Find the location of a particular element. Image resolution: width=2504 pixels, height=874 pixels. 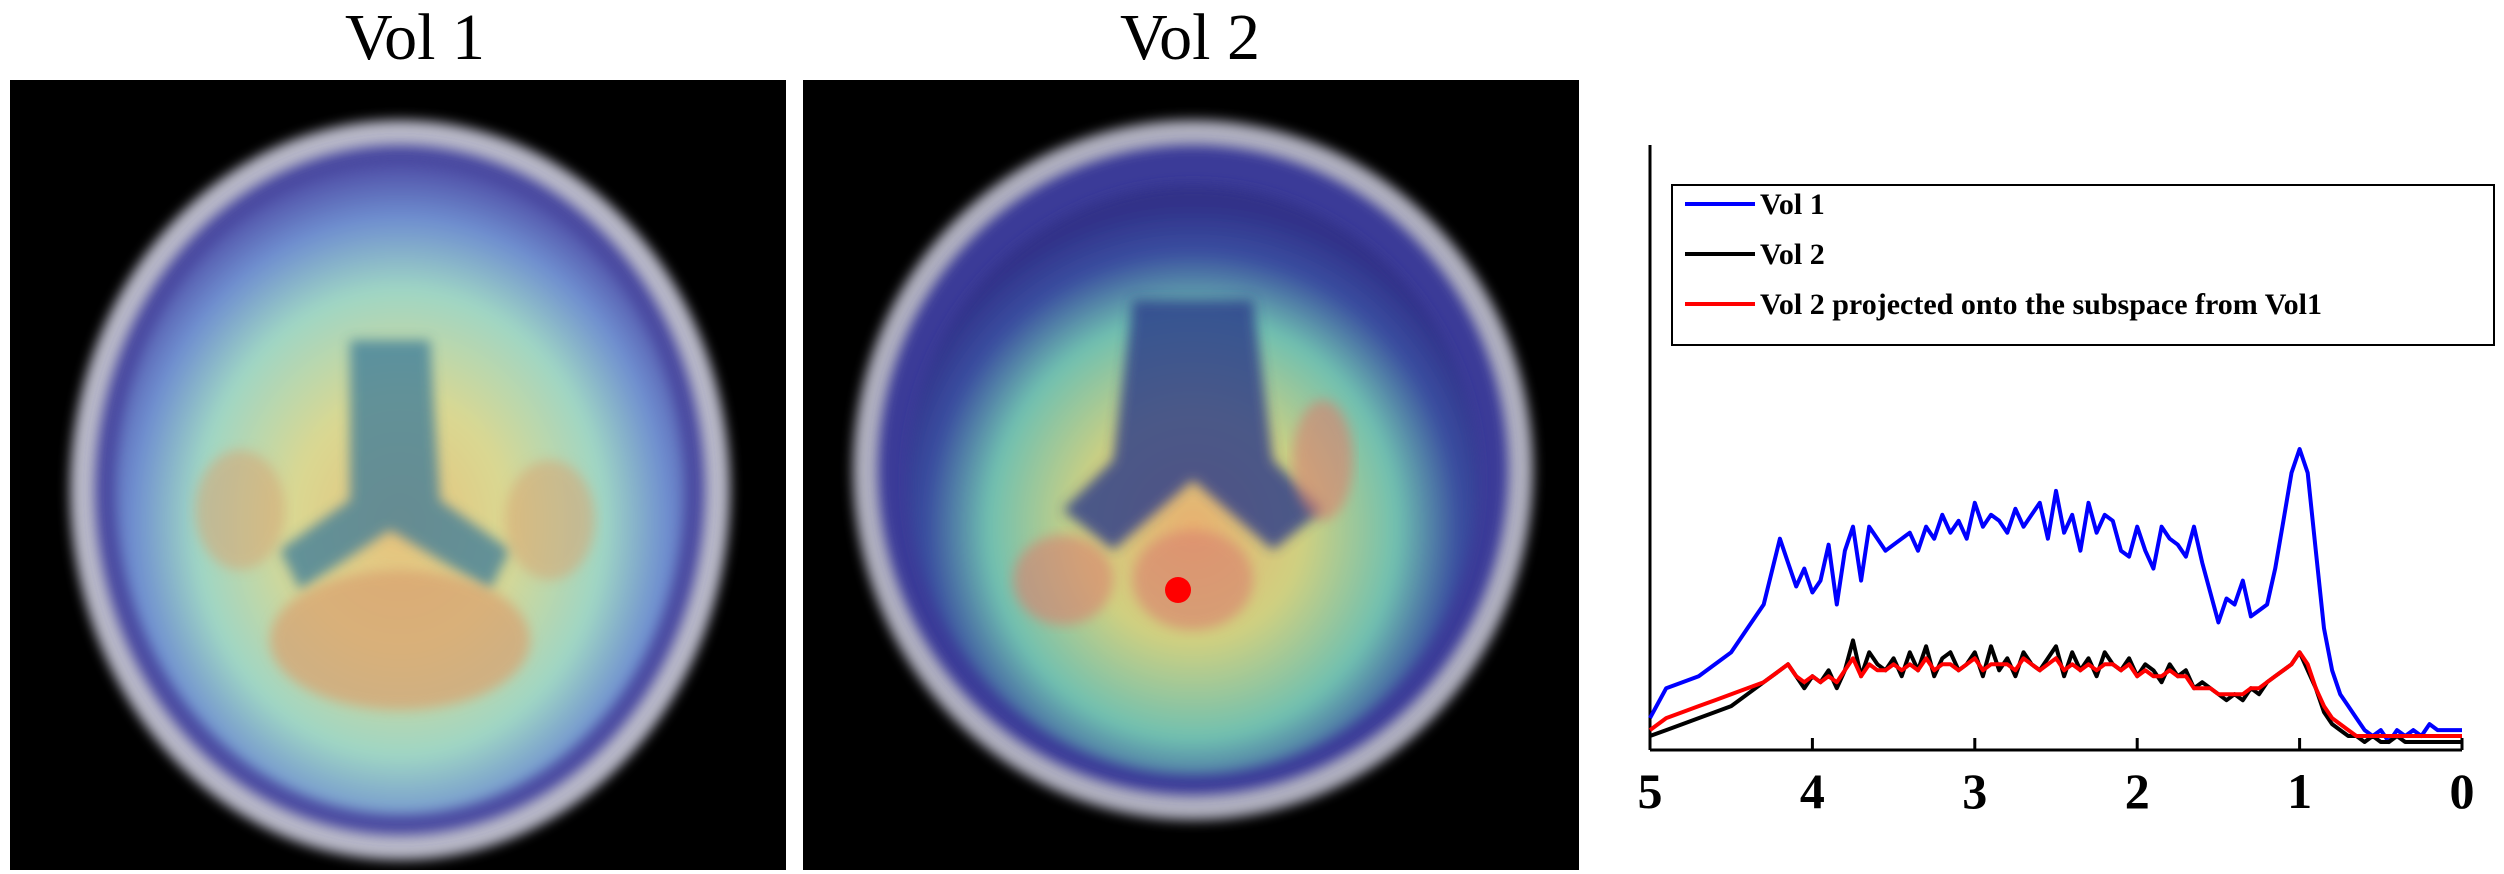

legend-entry: Vol 1 is located at coordinates (1792, 204).